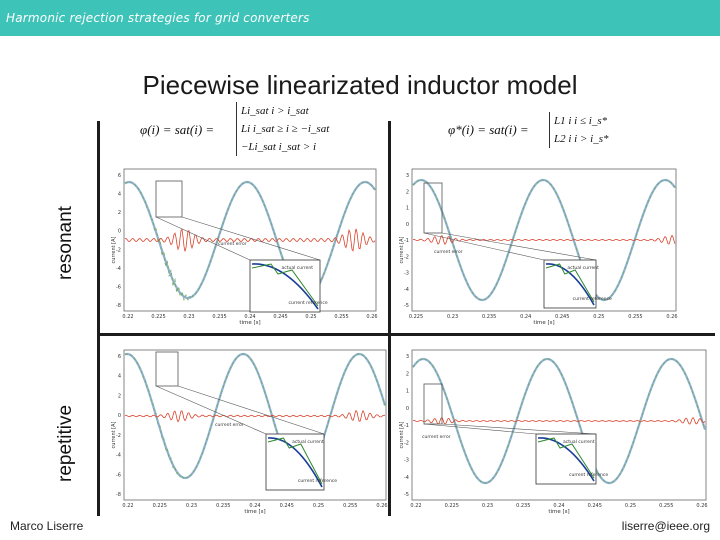 This screenshot has width=720, height=540. Describe the element at coordinates (127, 506) in the screenshot. I see `x-tick-label: 0.22` at that location.